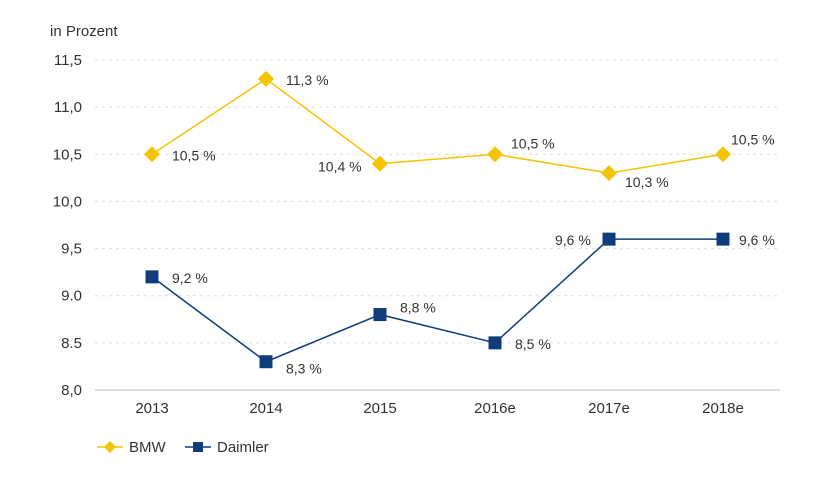 This screenshot has width=830, height=478. What do you see at coordinates (151, 408) in the screenshot?
I see `x-tick-label: 2013` at bounding box center [151, 408].